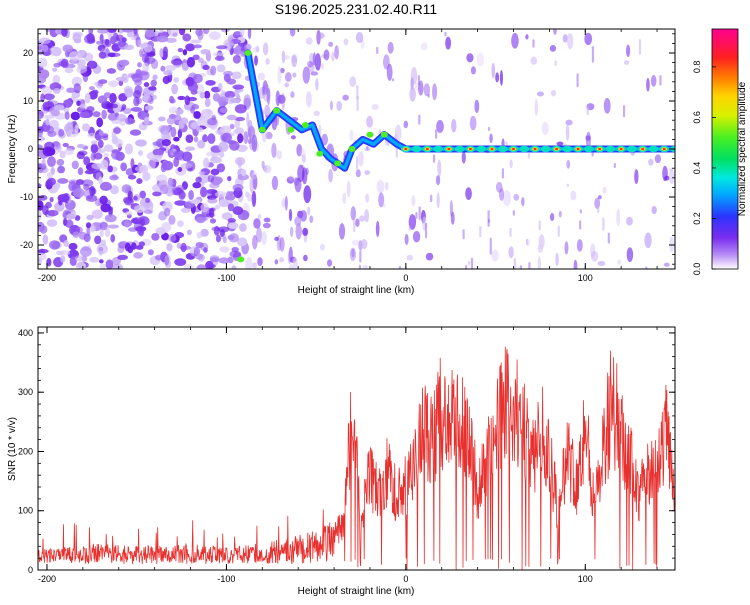  Describe the element at coordinates (226, 579) in the screenshot. I see `x-tick-label: -100` at that location.